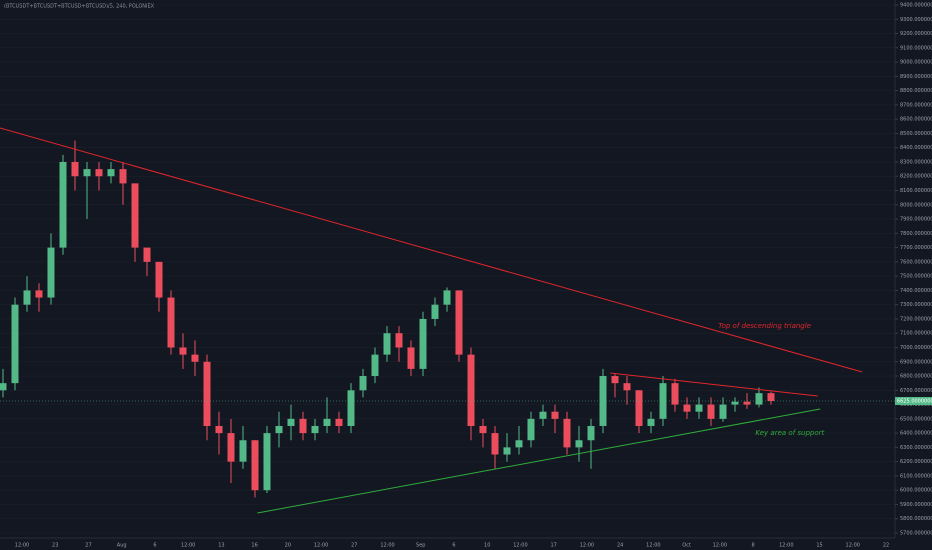 The height and width of the screenshot is (550, 932). I want to click on y-tick-label: 7500.00000000, so click(916, 277).